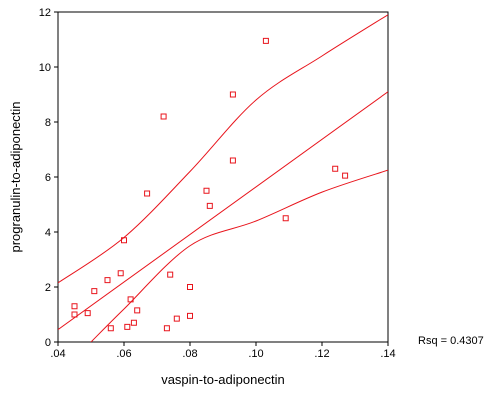 The image size is (492, 400). What do you see at coordinates (321, 354) in the screenshot?
I see `x-tick-label-5: .12` at bounding box center [321, 354].